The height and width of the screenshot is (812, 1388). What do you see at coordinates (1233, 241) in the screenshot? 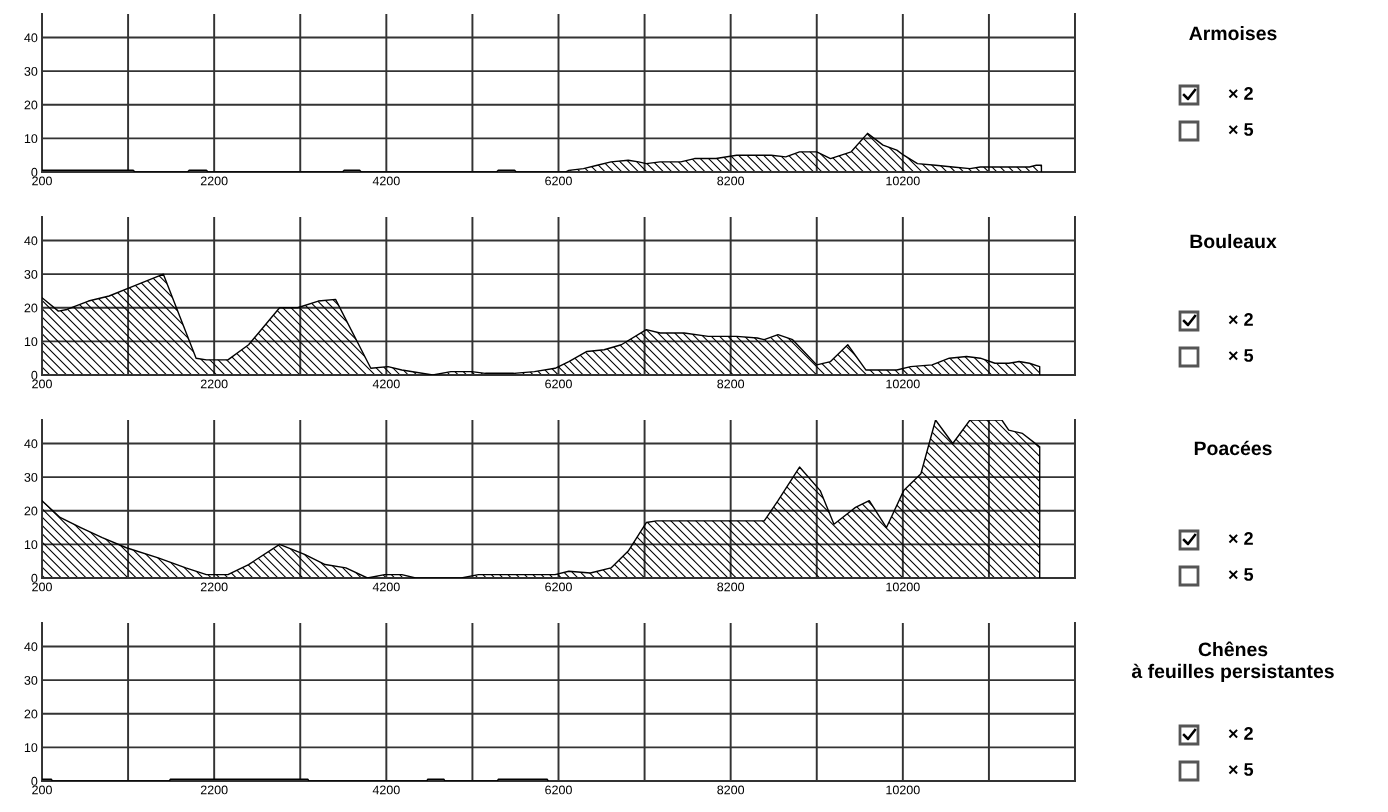
I see `text: Bouleaux` at bounding box center [1233, 241].